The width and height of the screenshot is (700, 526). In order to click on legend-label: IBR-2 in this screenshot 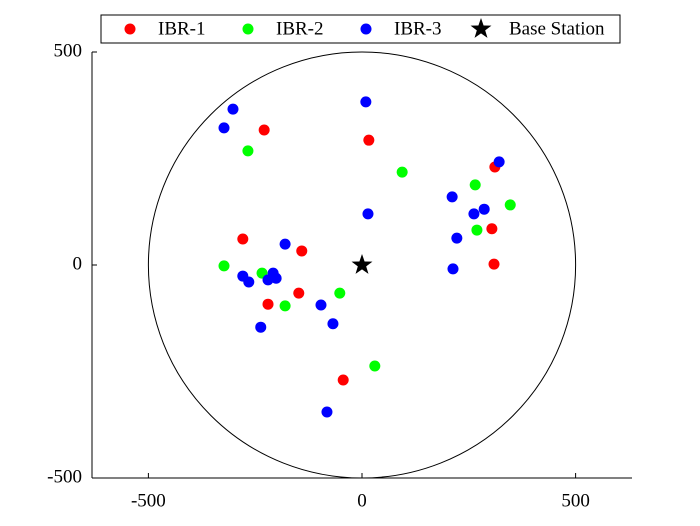, I will do `click(300, 28)`.